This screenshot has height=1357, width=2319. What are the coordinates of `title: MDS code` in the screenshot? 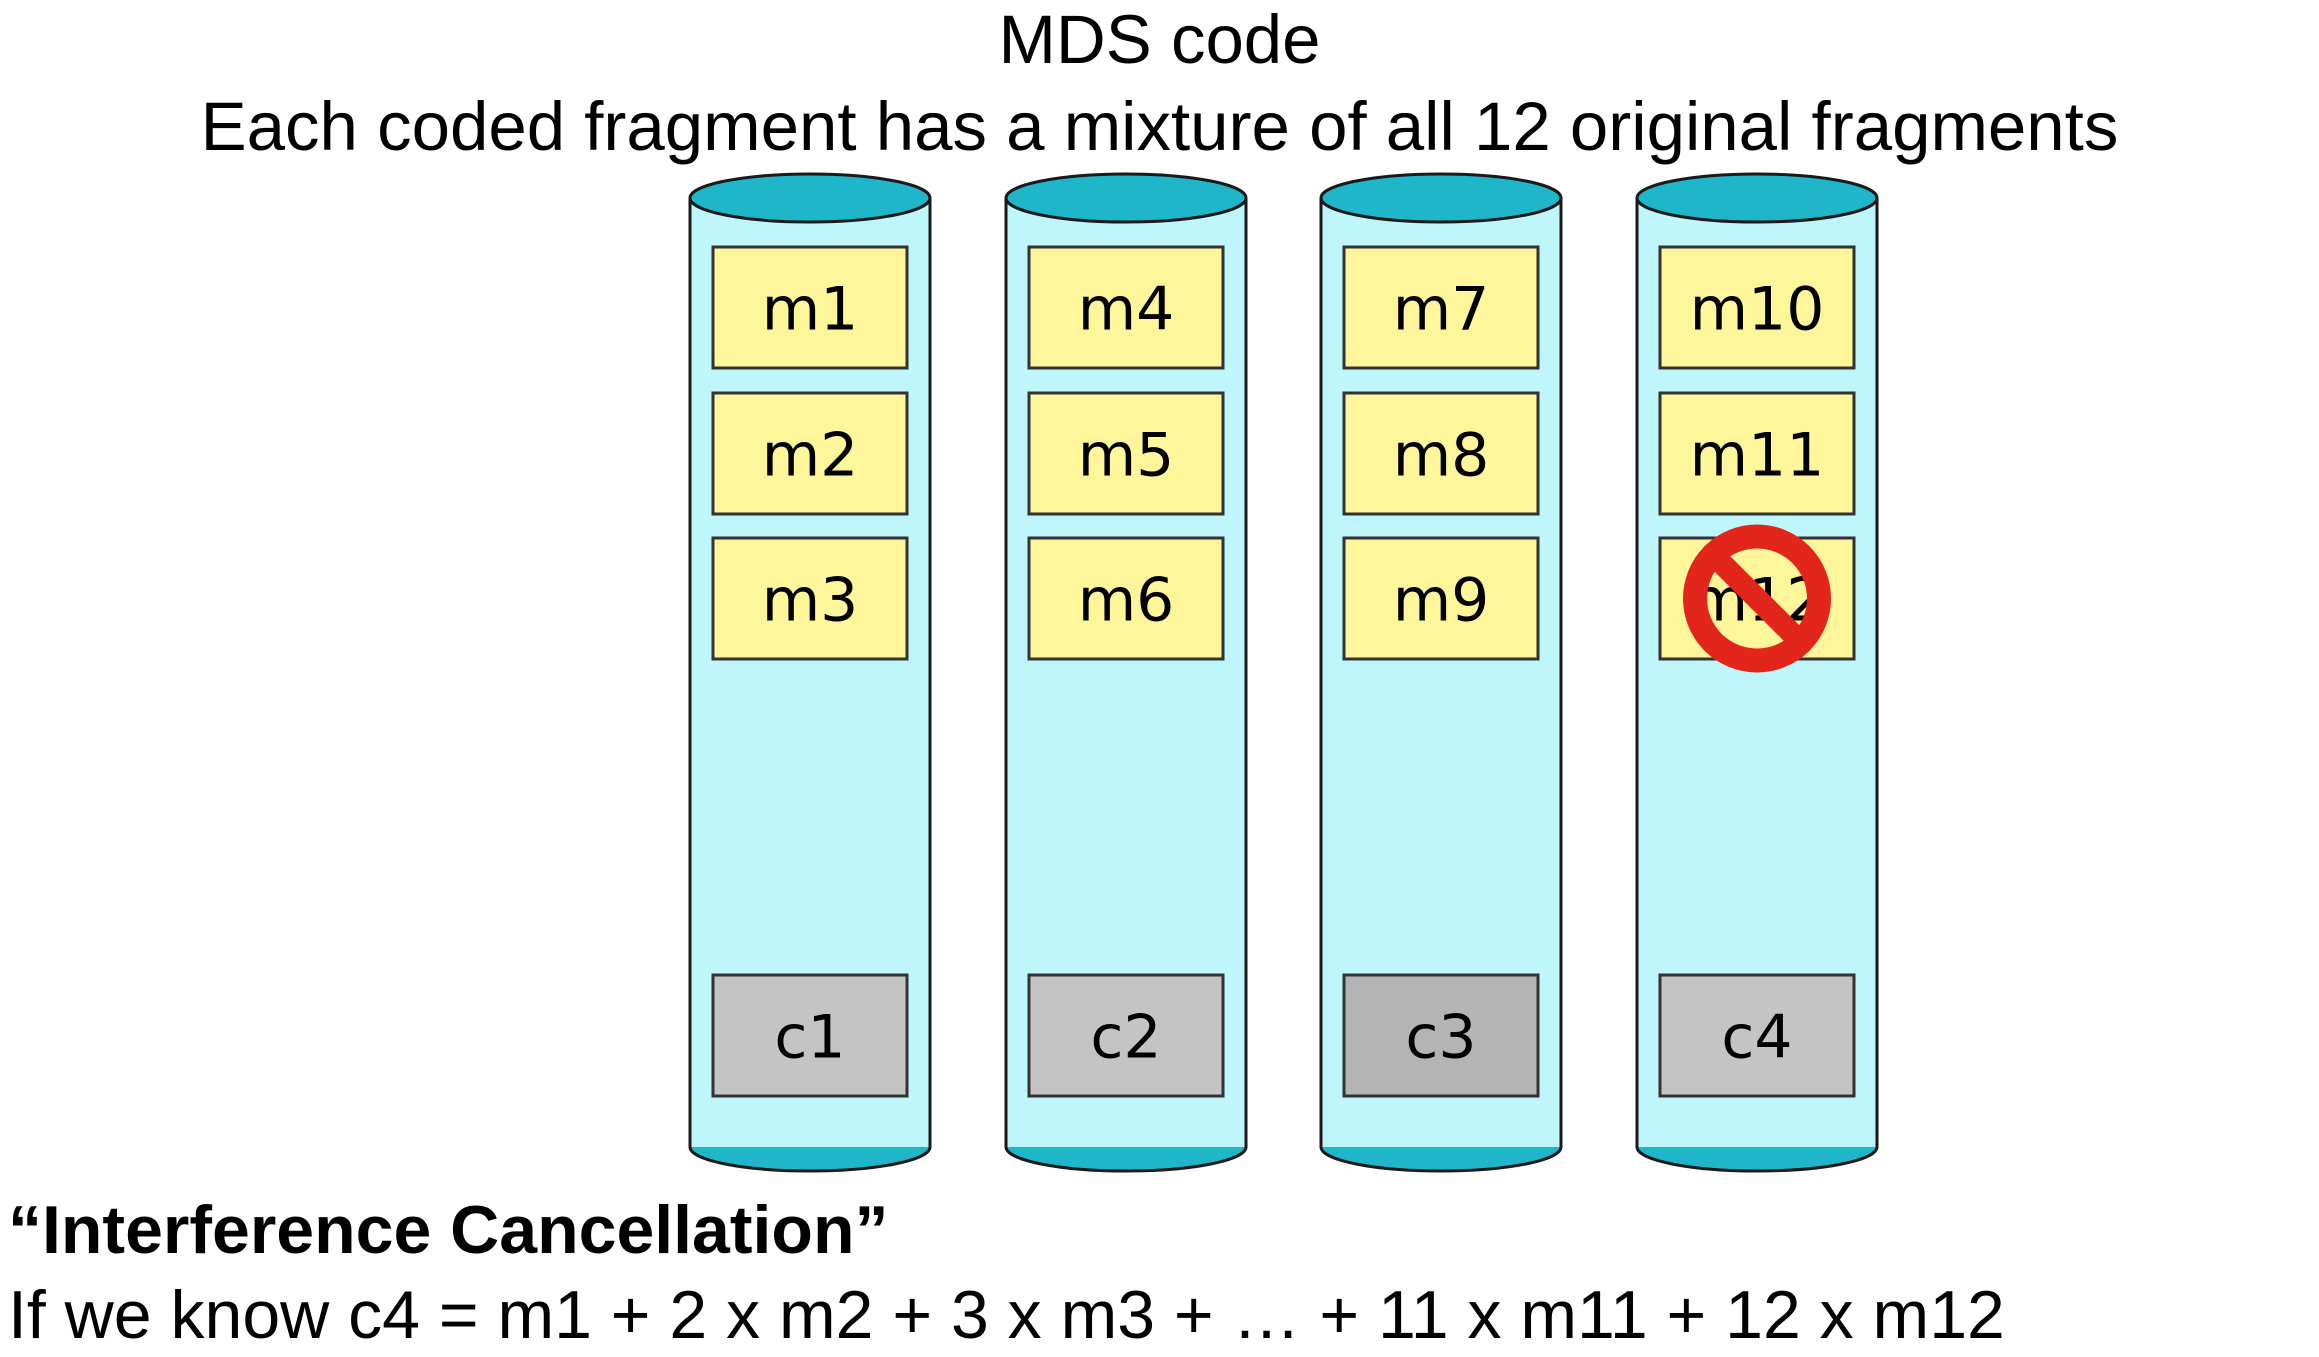 It's located at (1159, 39).